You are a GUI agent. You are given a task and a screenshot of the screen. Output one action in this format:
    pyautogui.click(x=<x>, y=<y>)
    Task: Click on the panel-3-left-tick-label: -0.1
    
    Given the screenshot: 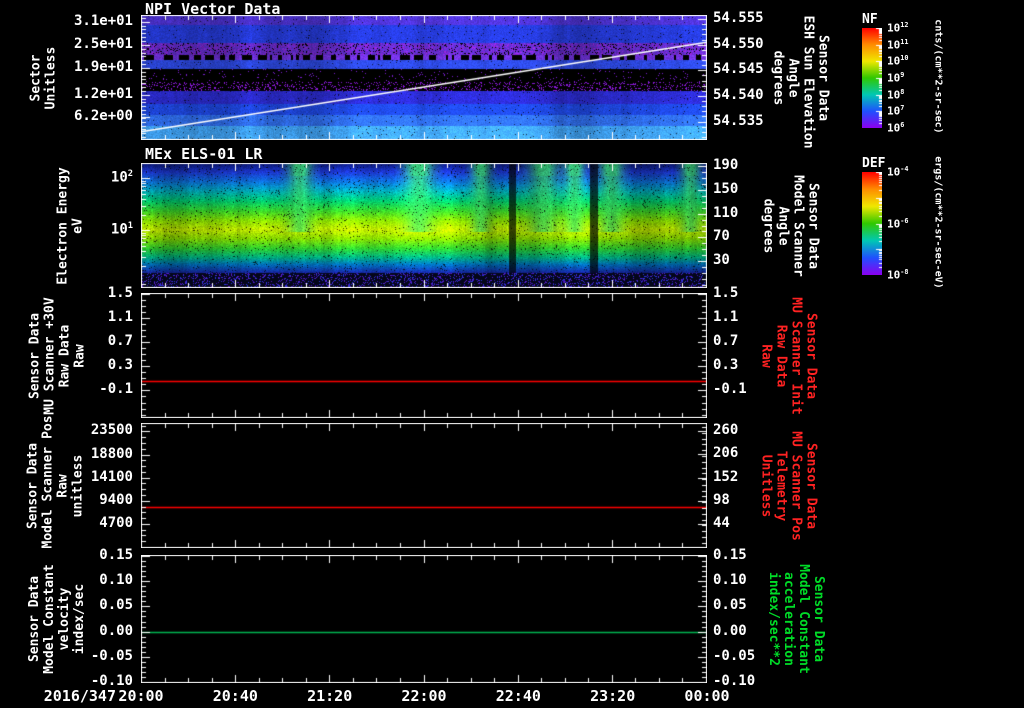 What is the action you would take?
    pyautogui.click(x=116, y=389)
    